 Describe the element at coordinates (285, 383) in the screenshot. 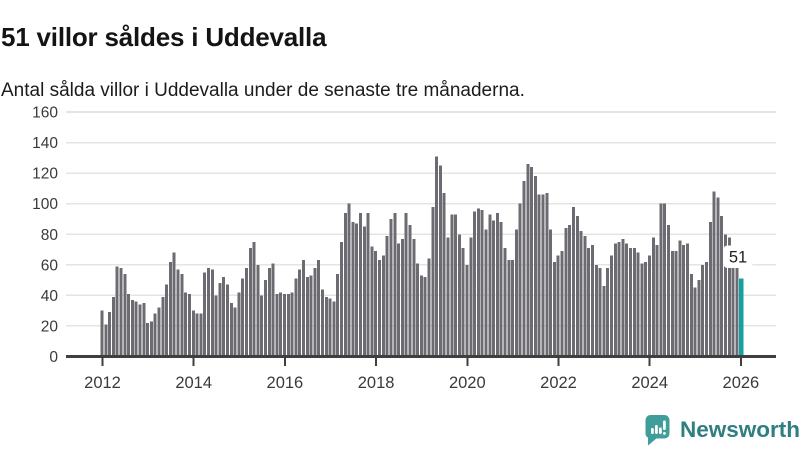

I see `x-tick-label: 2016` at that location.